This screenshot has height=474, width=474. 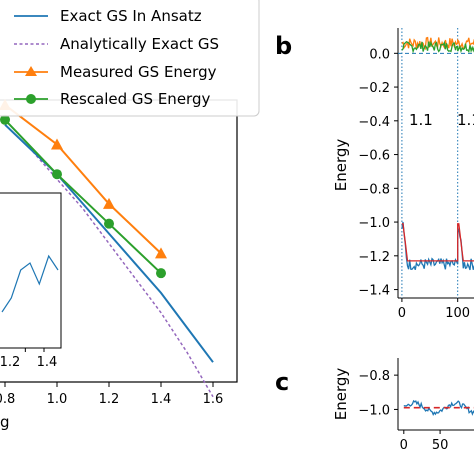 What do you see at coordinates (374, 376) in the screenshot?
I see `panel-c-y-tick-label: −0.8` at bounding box center [374, 376].